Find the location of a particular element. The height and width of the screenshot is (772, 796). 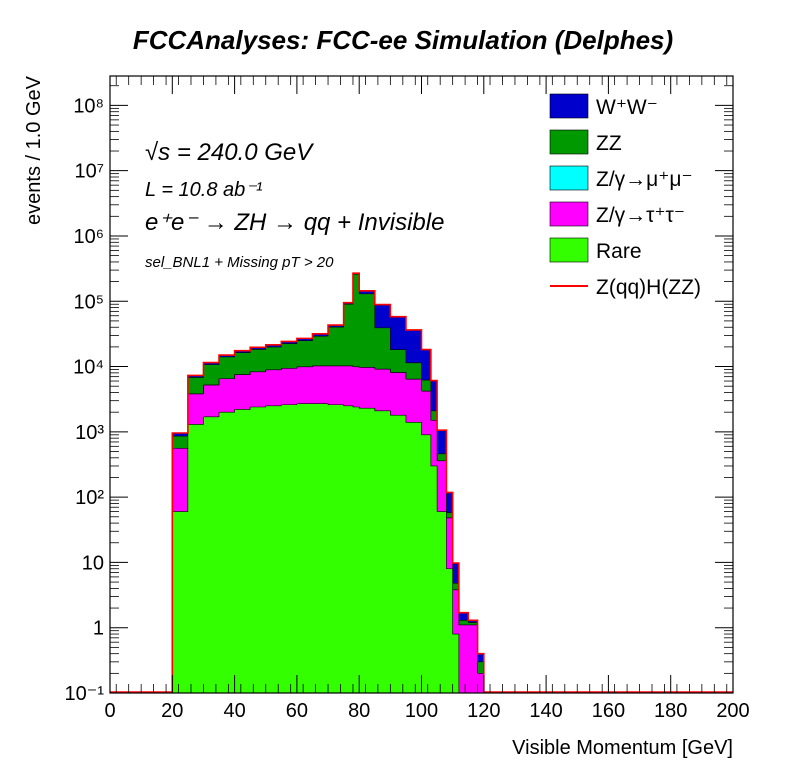

x-tick-label: 140 is located at coordinates (545, 711).